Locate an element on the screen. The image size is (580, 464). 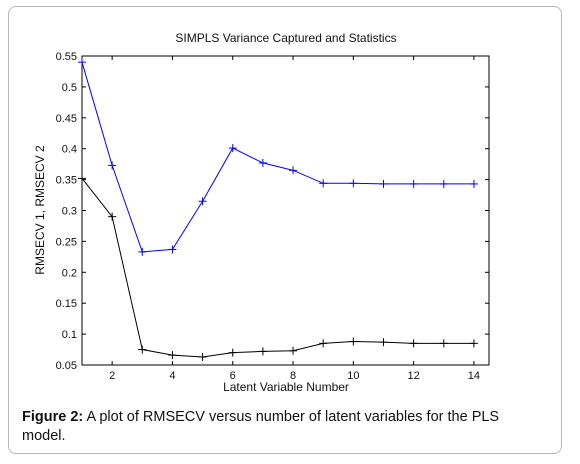
x-axis-label: Latent Variable Number is located at coordinates (286, 387).